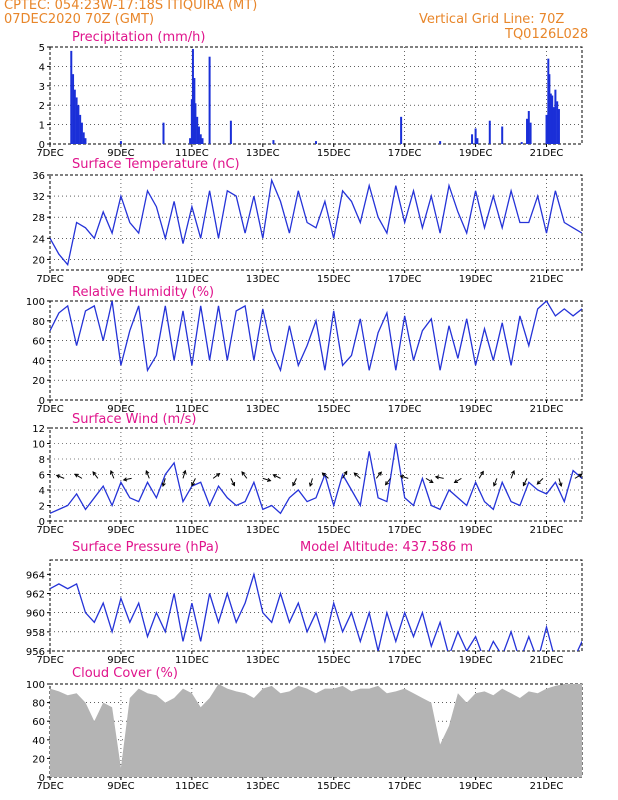 This screenshot has height=800, width=618. Describe the element at coordinates (38, 445) in the screenshot. I see `y-tick-label: 10` at that location.